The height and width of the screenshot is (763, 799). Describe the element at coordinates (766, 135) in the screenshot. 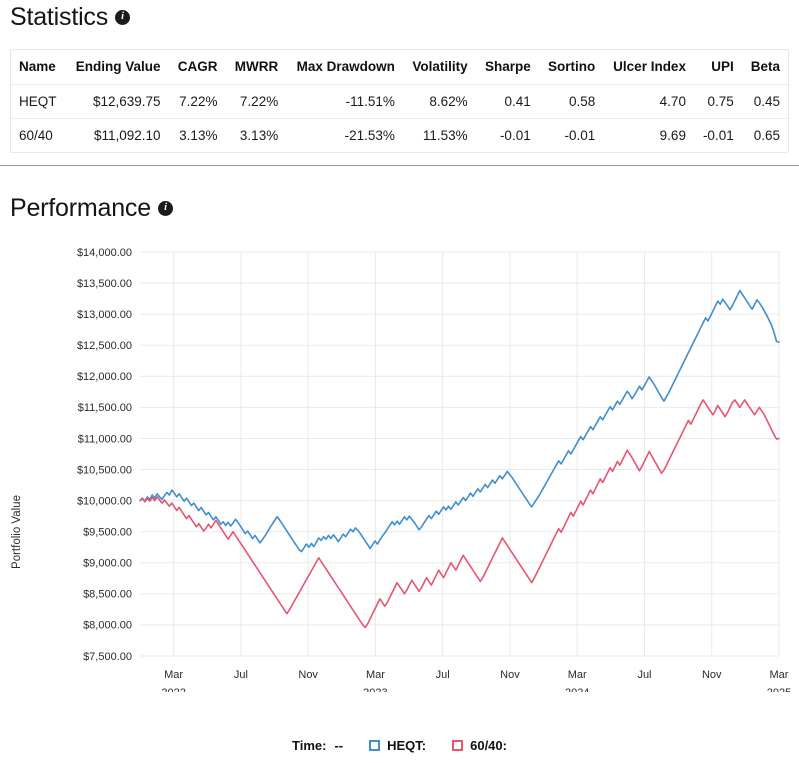

I see `cell-beta: 0.65` at that location.